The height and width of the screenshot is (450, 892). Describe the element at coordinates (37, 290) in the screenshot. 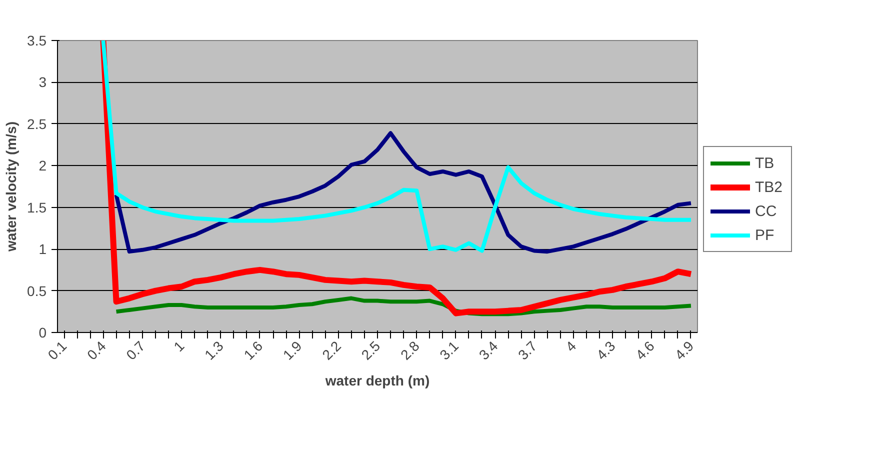

I see `y-tick-label: 0.5` at that location.